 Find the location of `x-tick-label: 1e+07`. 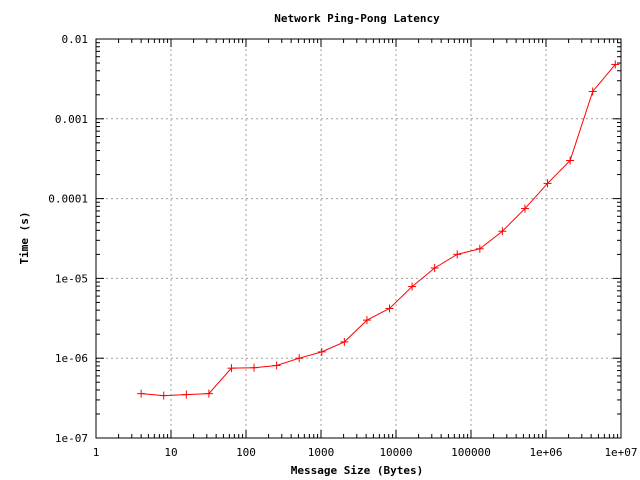

x-tick-label: 1e+07 is located at coordinates (620, 452).